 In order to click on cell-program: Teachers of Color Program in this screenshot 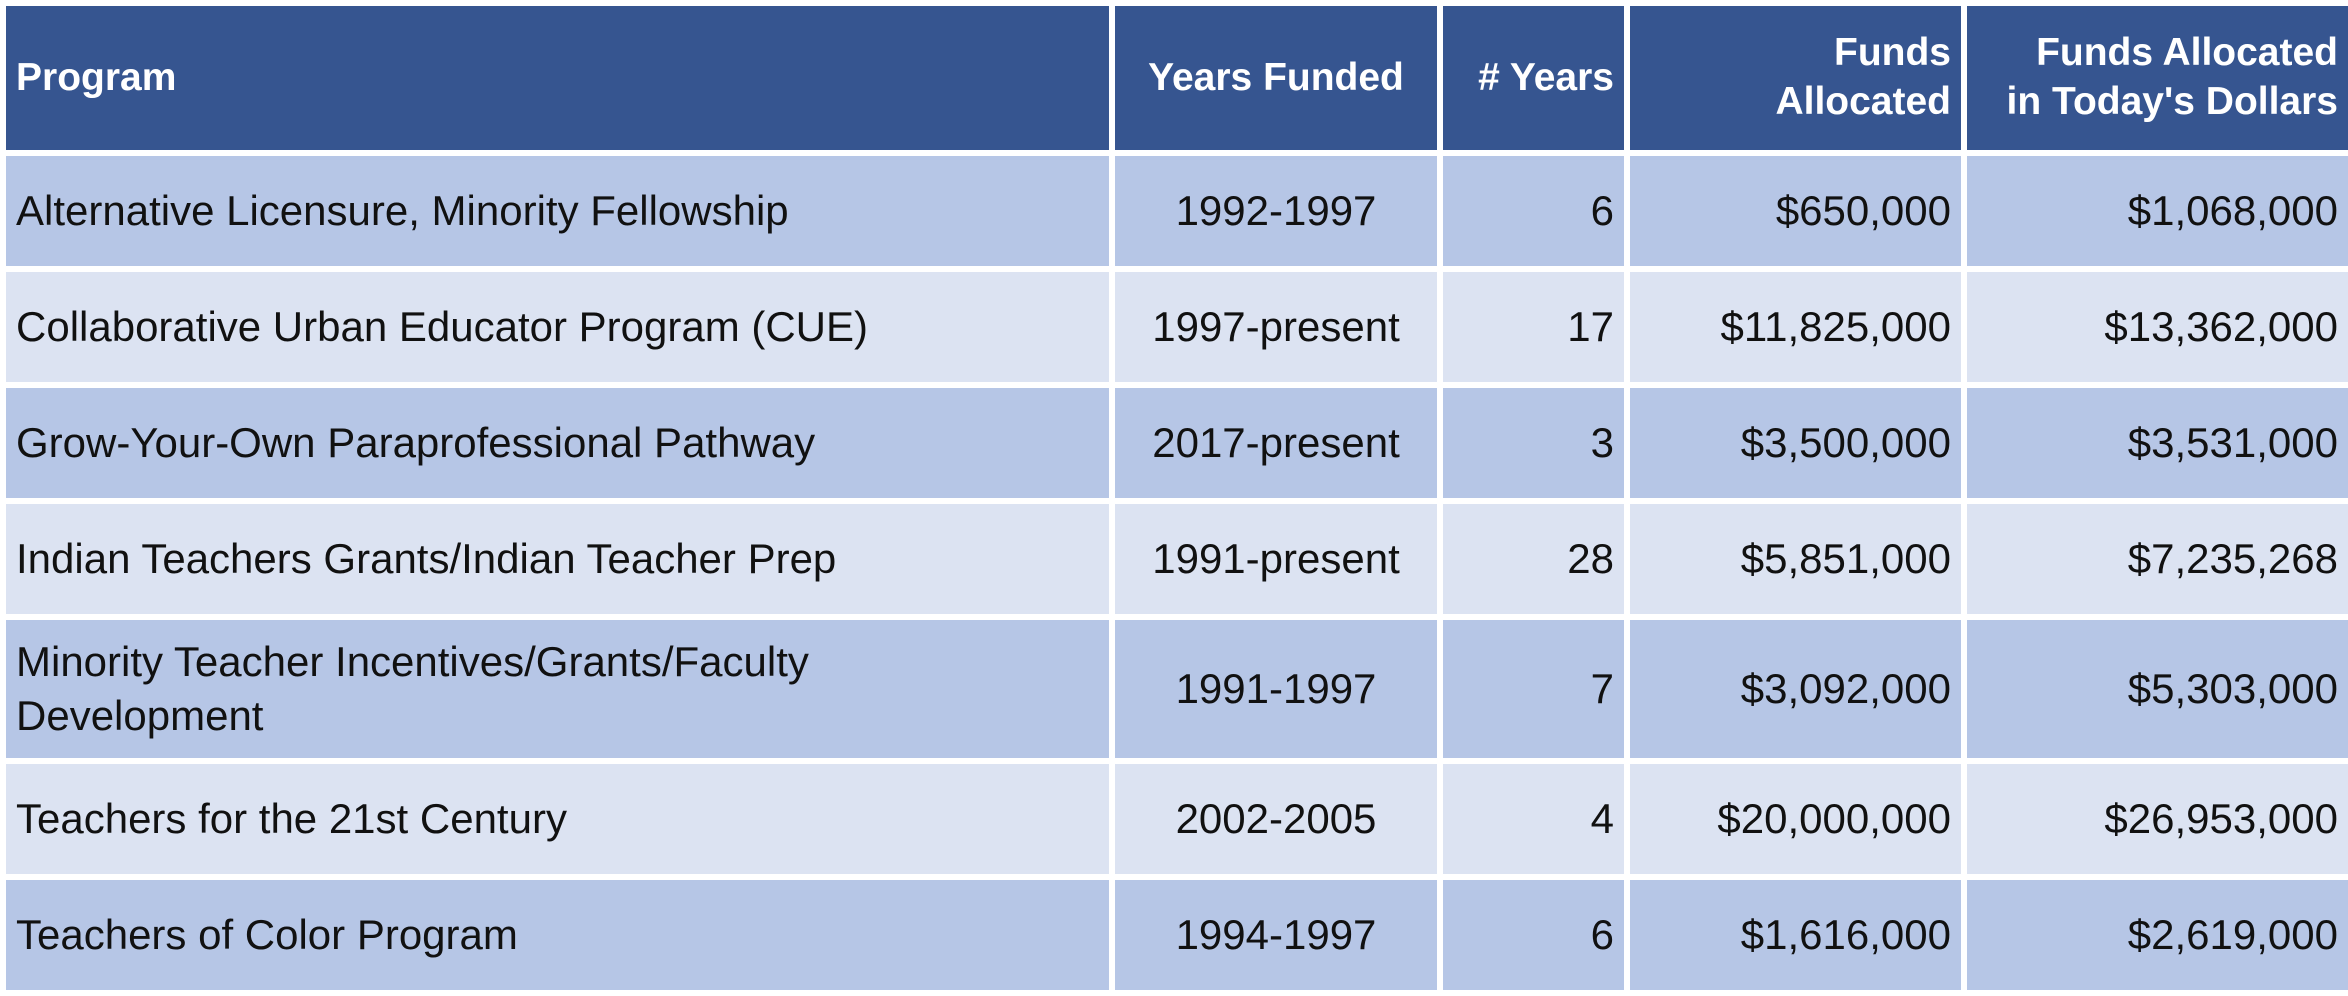, I will do `click(557, 934)`.